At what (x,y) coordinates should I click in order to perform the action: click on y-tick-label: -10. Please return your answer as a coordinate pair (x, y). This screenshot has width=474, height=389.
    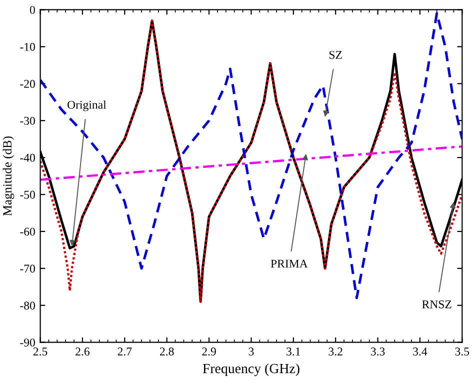
    Looking at the image, I should click on (27, 46).